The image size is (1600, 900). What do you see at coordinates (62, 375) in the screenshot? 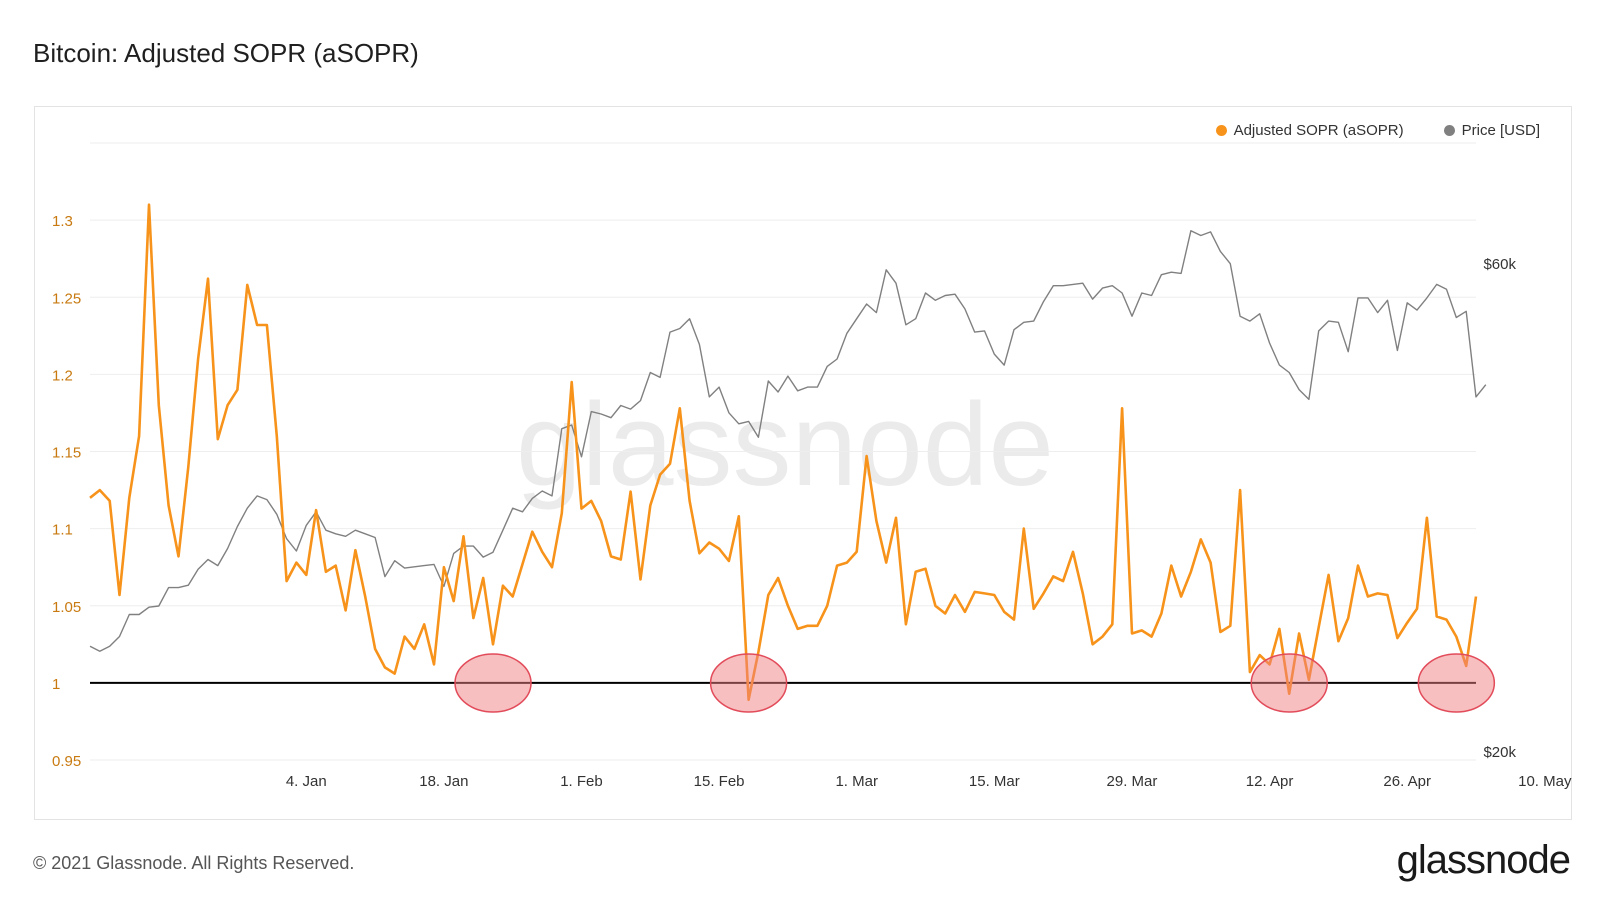
I see `y-tick-left: 1.2` at bounding box center [62, 375].